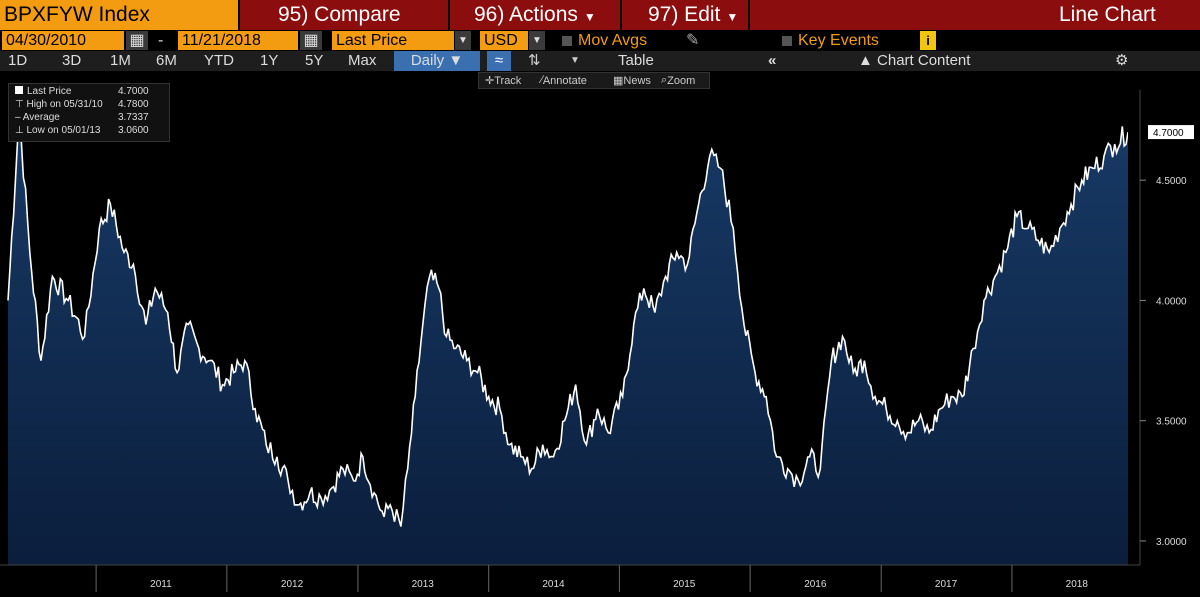 This screenshot has height=597, width=1200. I want to click on legend-high-label: High on 05/31/10, so click(64, 104).